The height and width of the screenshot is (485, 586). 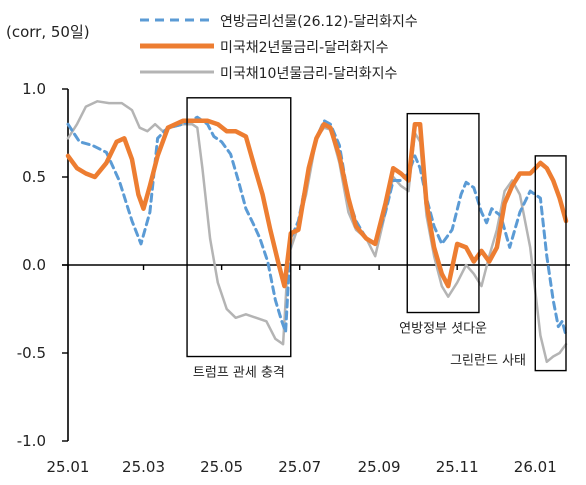 I want to click on y-tick-label: -1.0, so click(x=31, y=441).